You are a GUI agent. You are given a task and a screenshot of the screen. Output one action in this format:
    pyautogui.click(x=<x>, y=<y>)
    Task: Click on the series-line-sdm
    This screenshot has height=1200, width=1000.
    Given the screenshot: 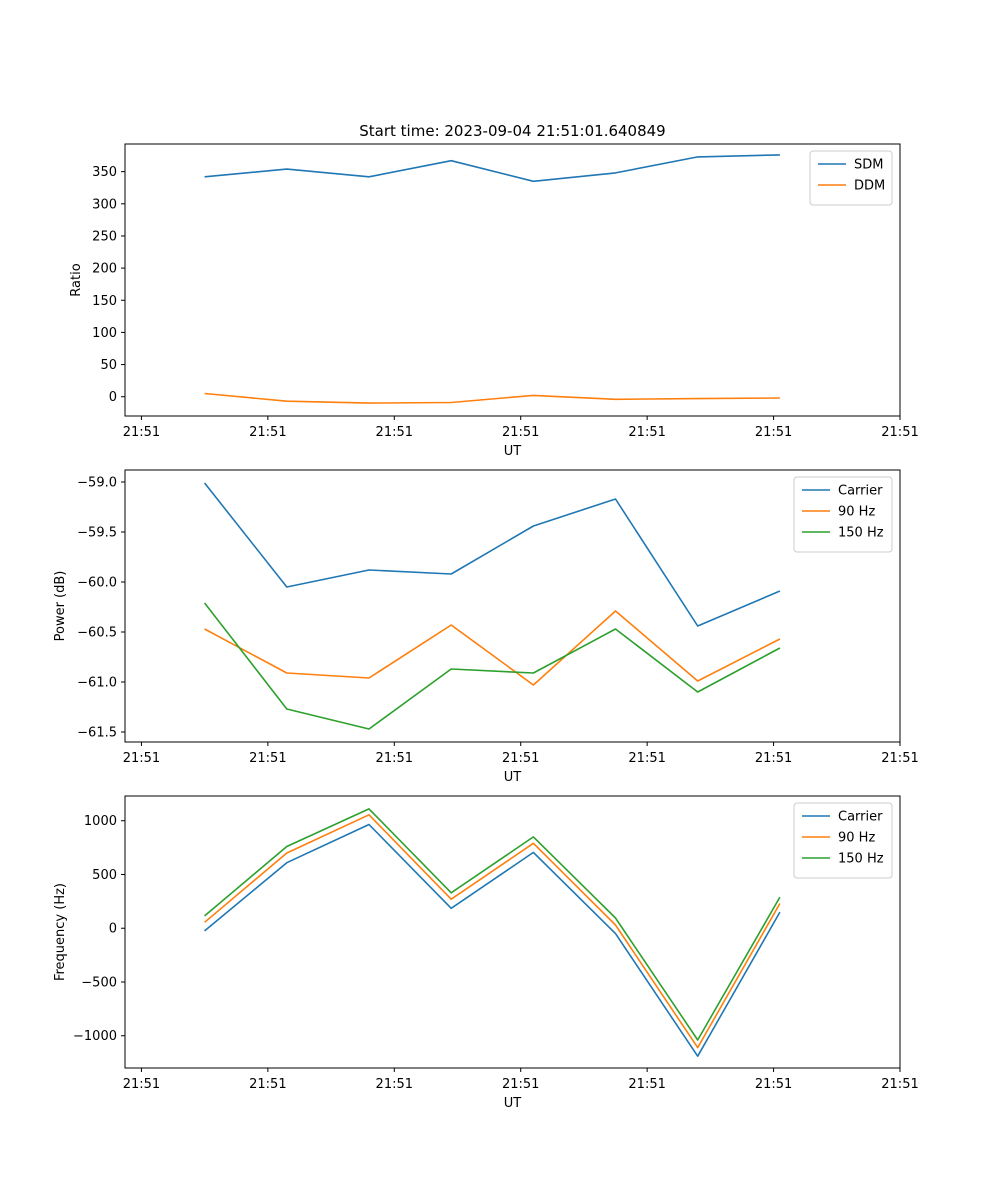 What is the action you would take?
    pyautogui.click(x=492, y=168)
    